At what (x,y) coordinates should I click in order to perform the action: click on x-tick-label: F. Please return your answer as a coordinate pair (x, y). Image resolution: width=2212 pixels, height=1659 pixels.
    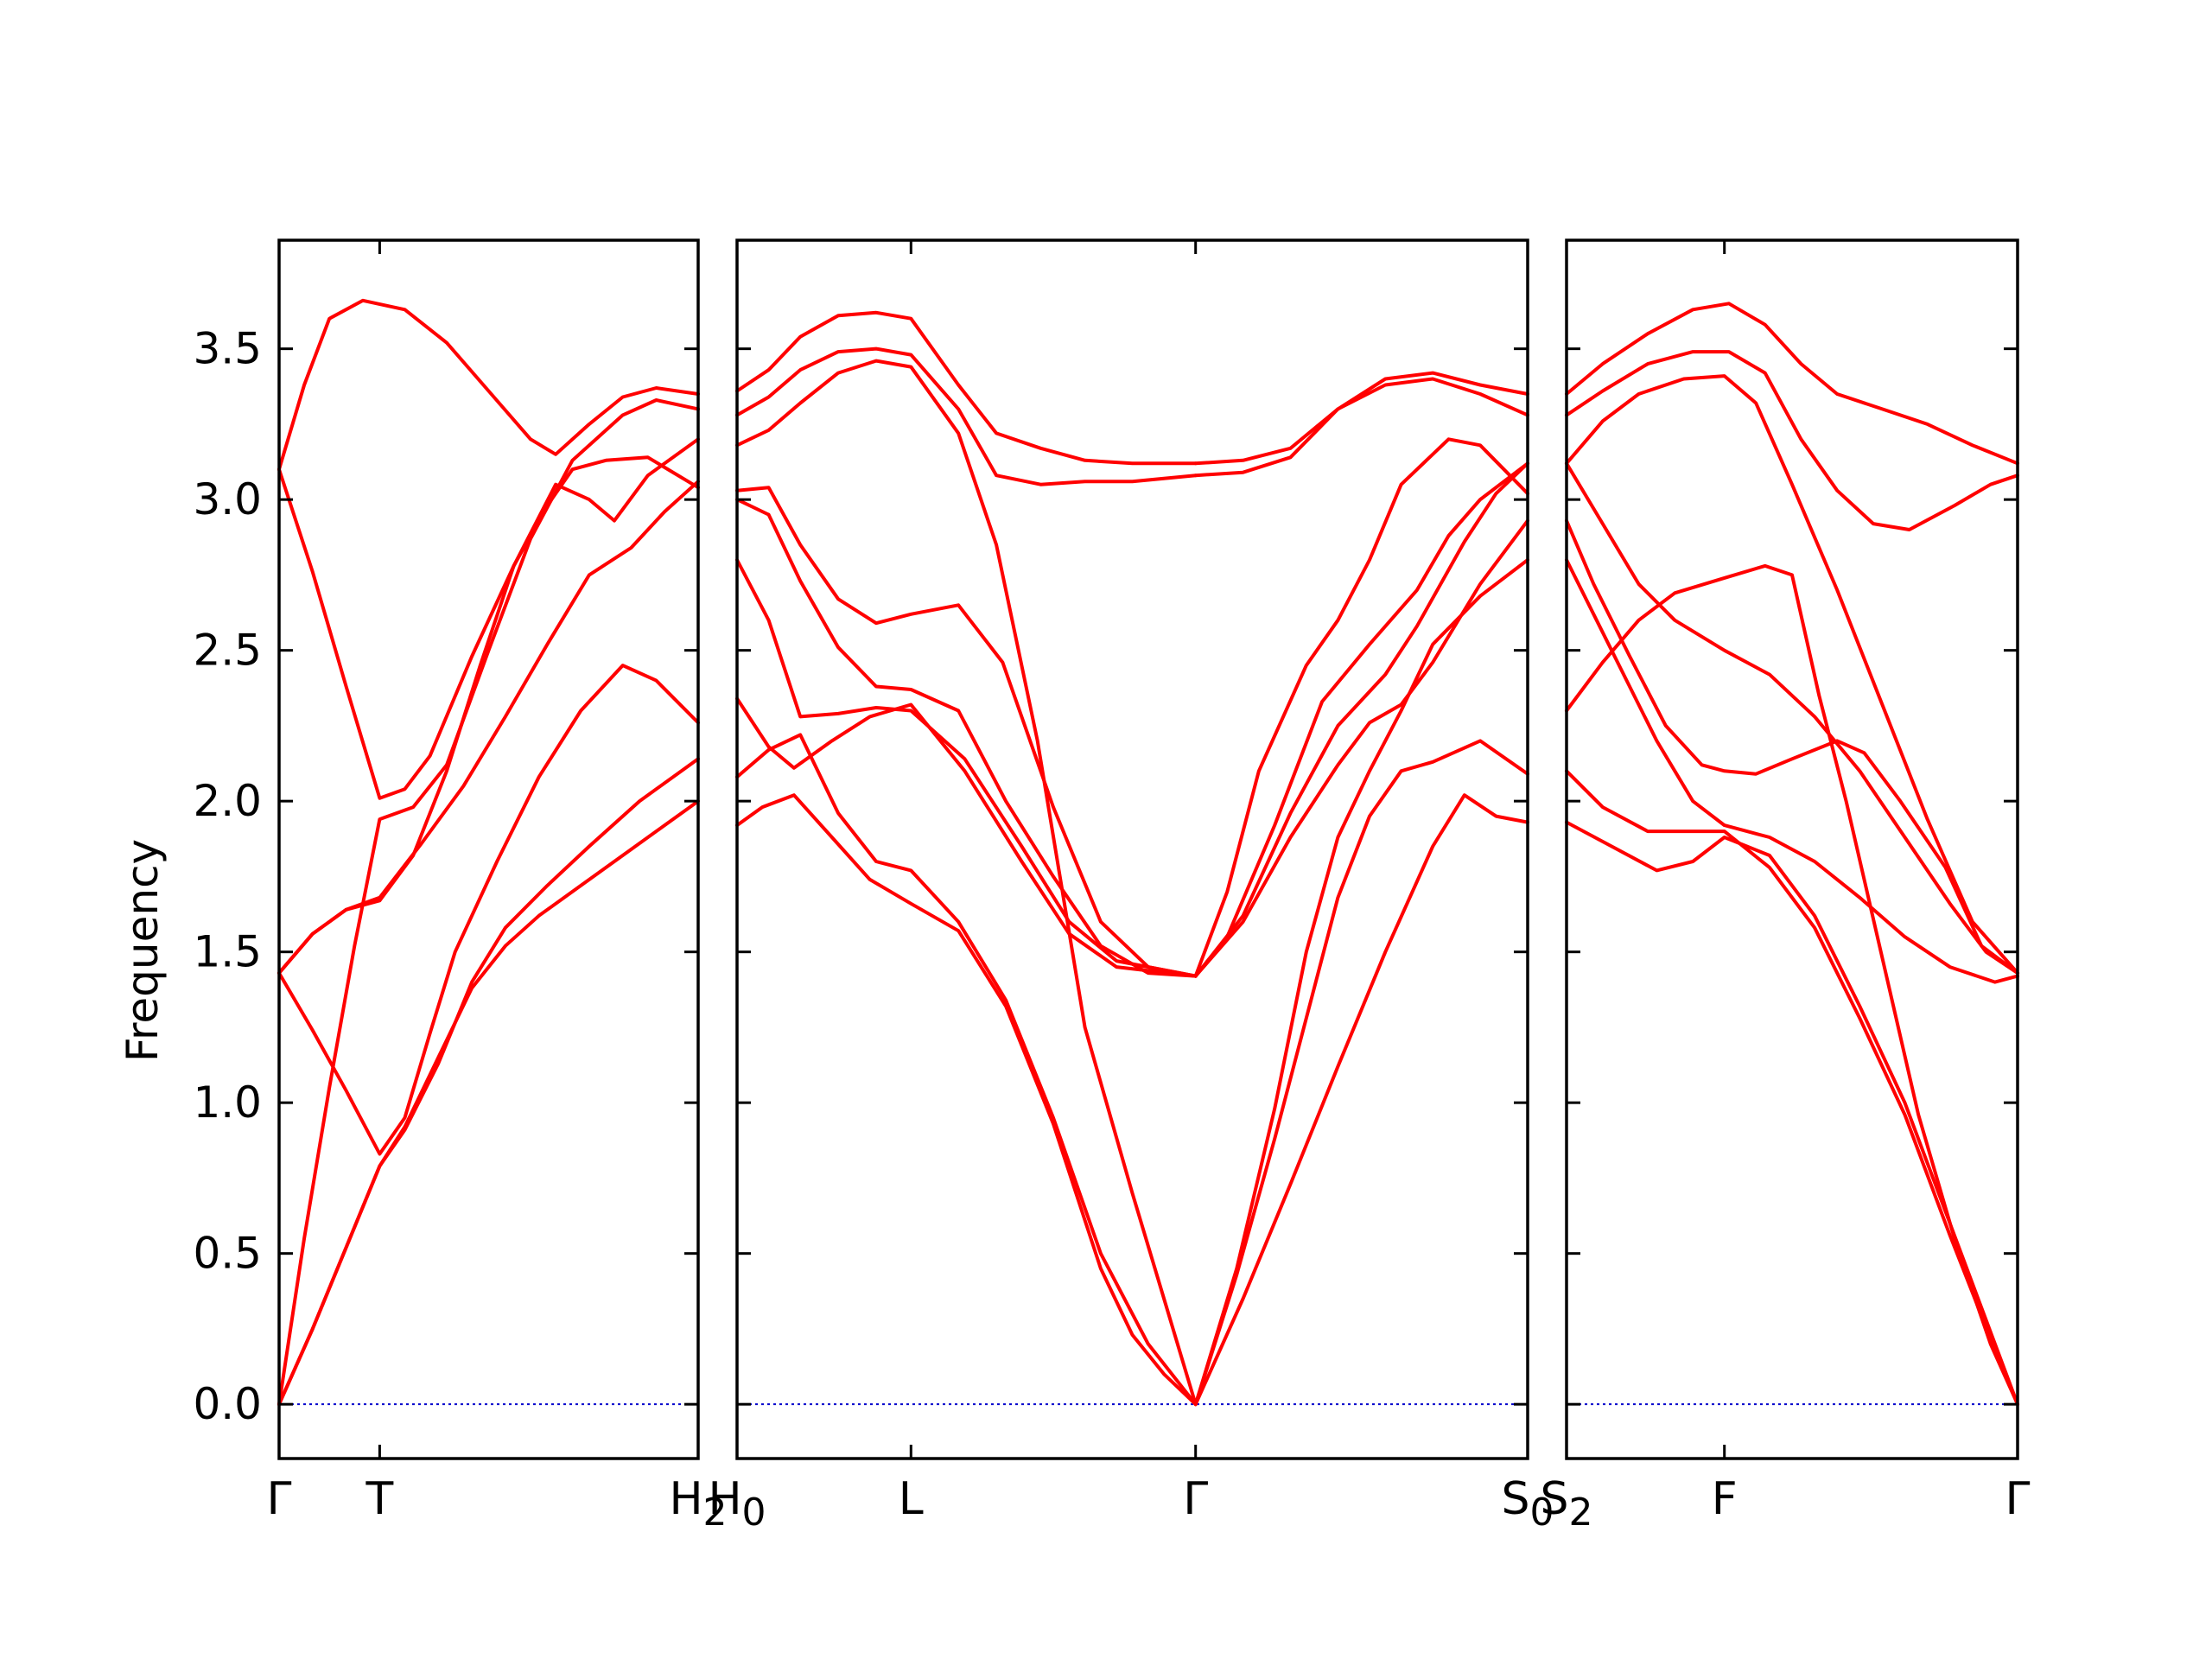
    Looking at the image, I should click on (1725, 1499).